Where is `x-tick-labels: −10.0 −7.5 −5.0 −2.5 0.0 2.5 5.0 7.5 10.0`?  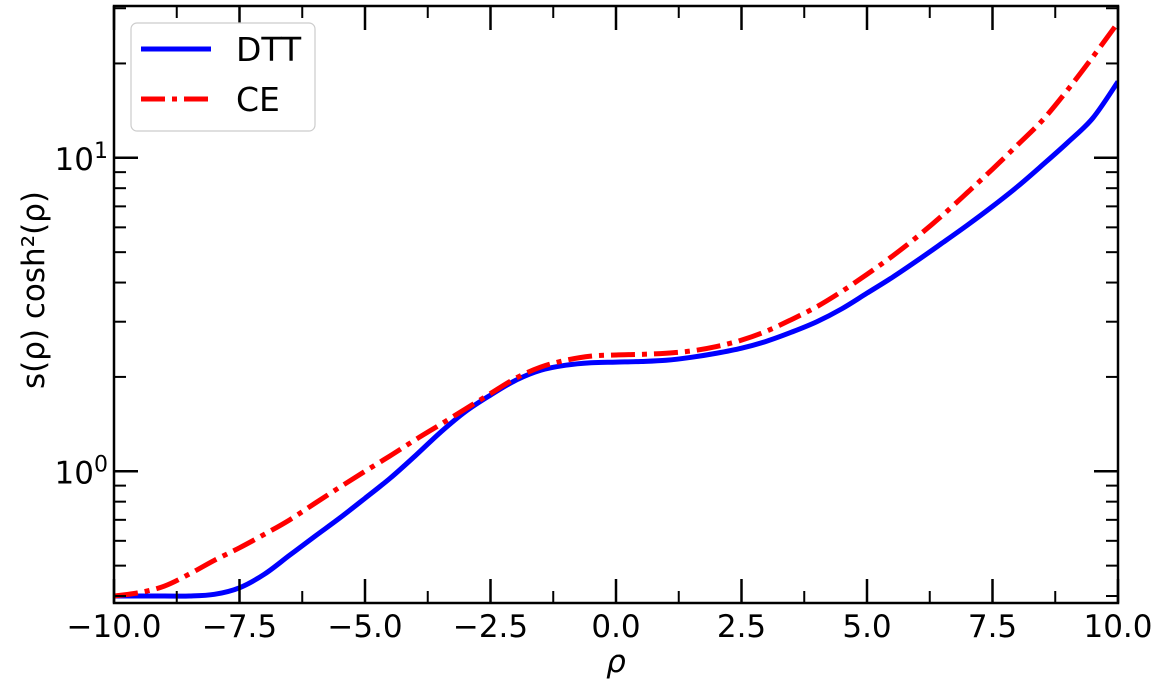
x-tick-labels: −10.0 −7.5 −5.0 −2.5 0.0 2.5 5.0 7.5 10.0 is located at coordinates (610, 627).